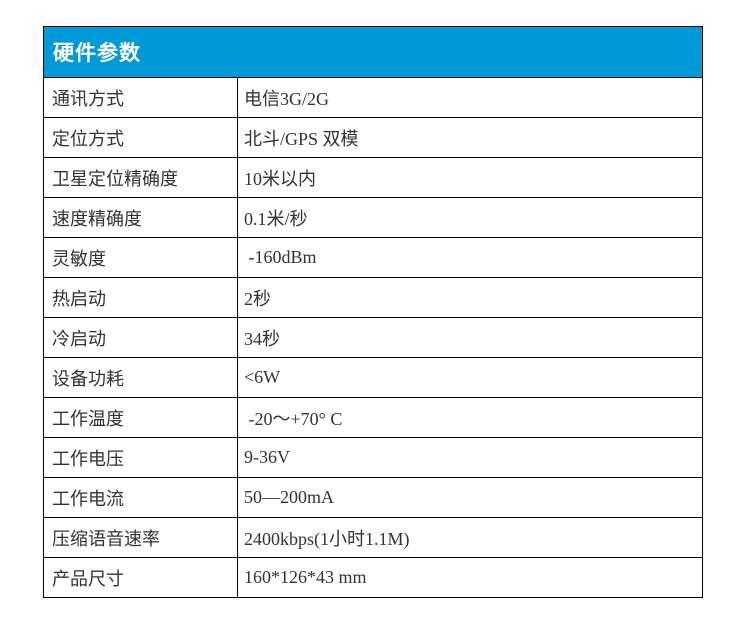  Describe the element at coordinates (276, 218) in the screenshot. I see `spec-value: 0.1米/秒` at that location.